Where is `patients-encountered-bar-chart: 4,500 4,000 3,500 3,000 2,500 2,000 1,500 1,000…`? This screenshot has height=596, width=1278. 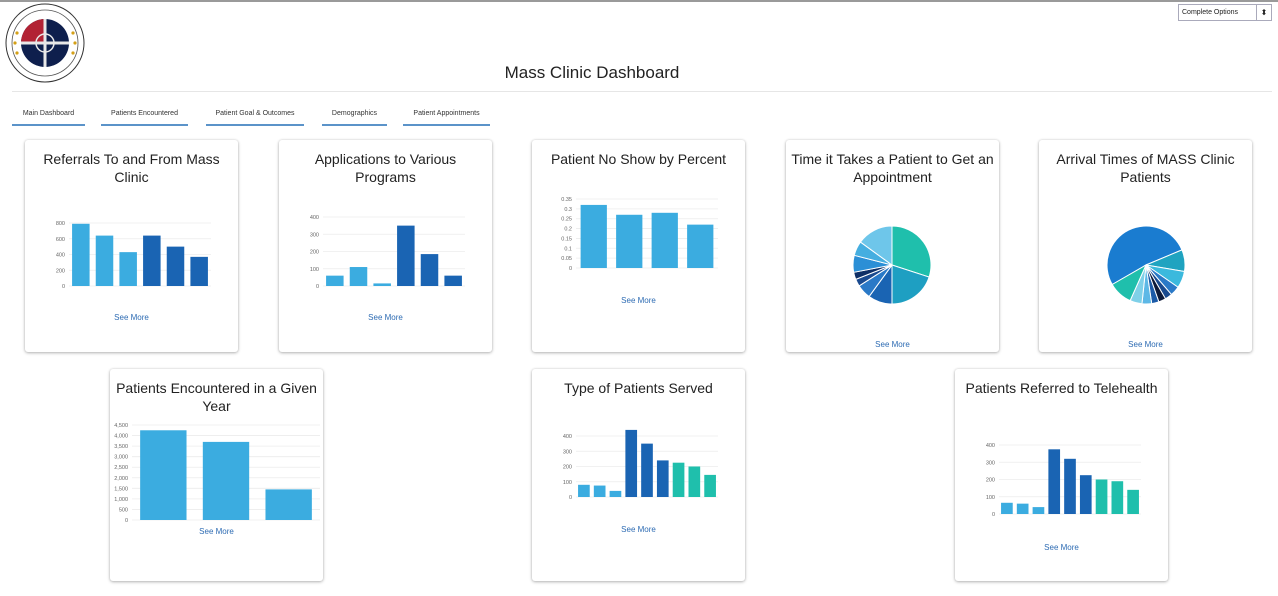
patients-encountered-bar-chart: 4,500 4,000 3,500 3,000 2,500 2,000 1,500 1,000… is located at coordinates (217, 473).